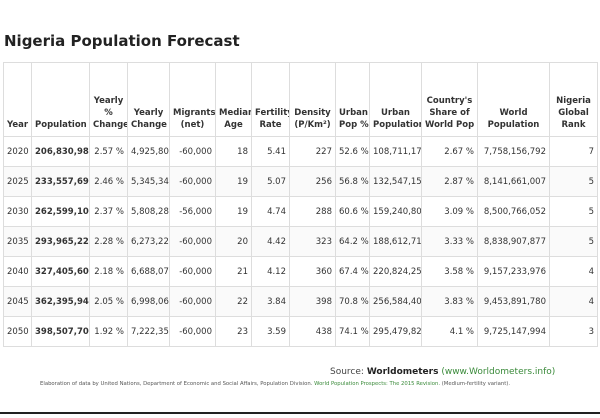 The height and width of the screenshot is (418, 600). I want to click on table-cell: 4.12, so click(270, 271).